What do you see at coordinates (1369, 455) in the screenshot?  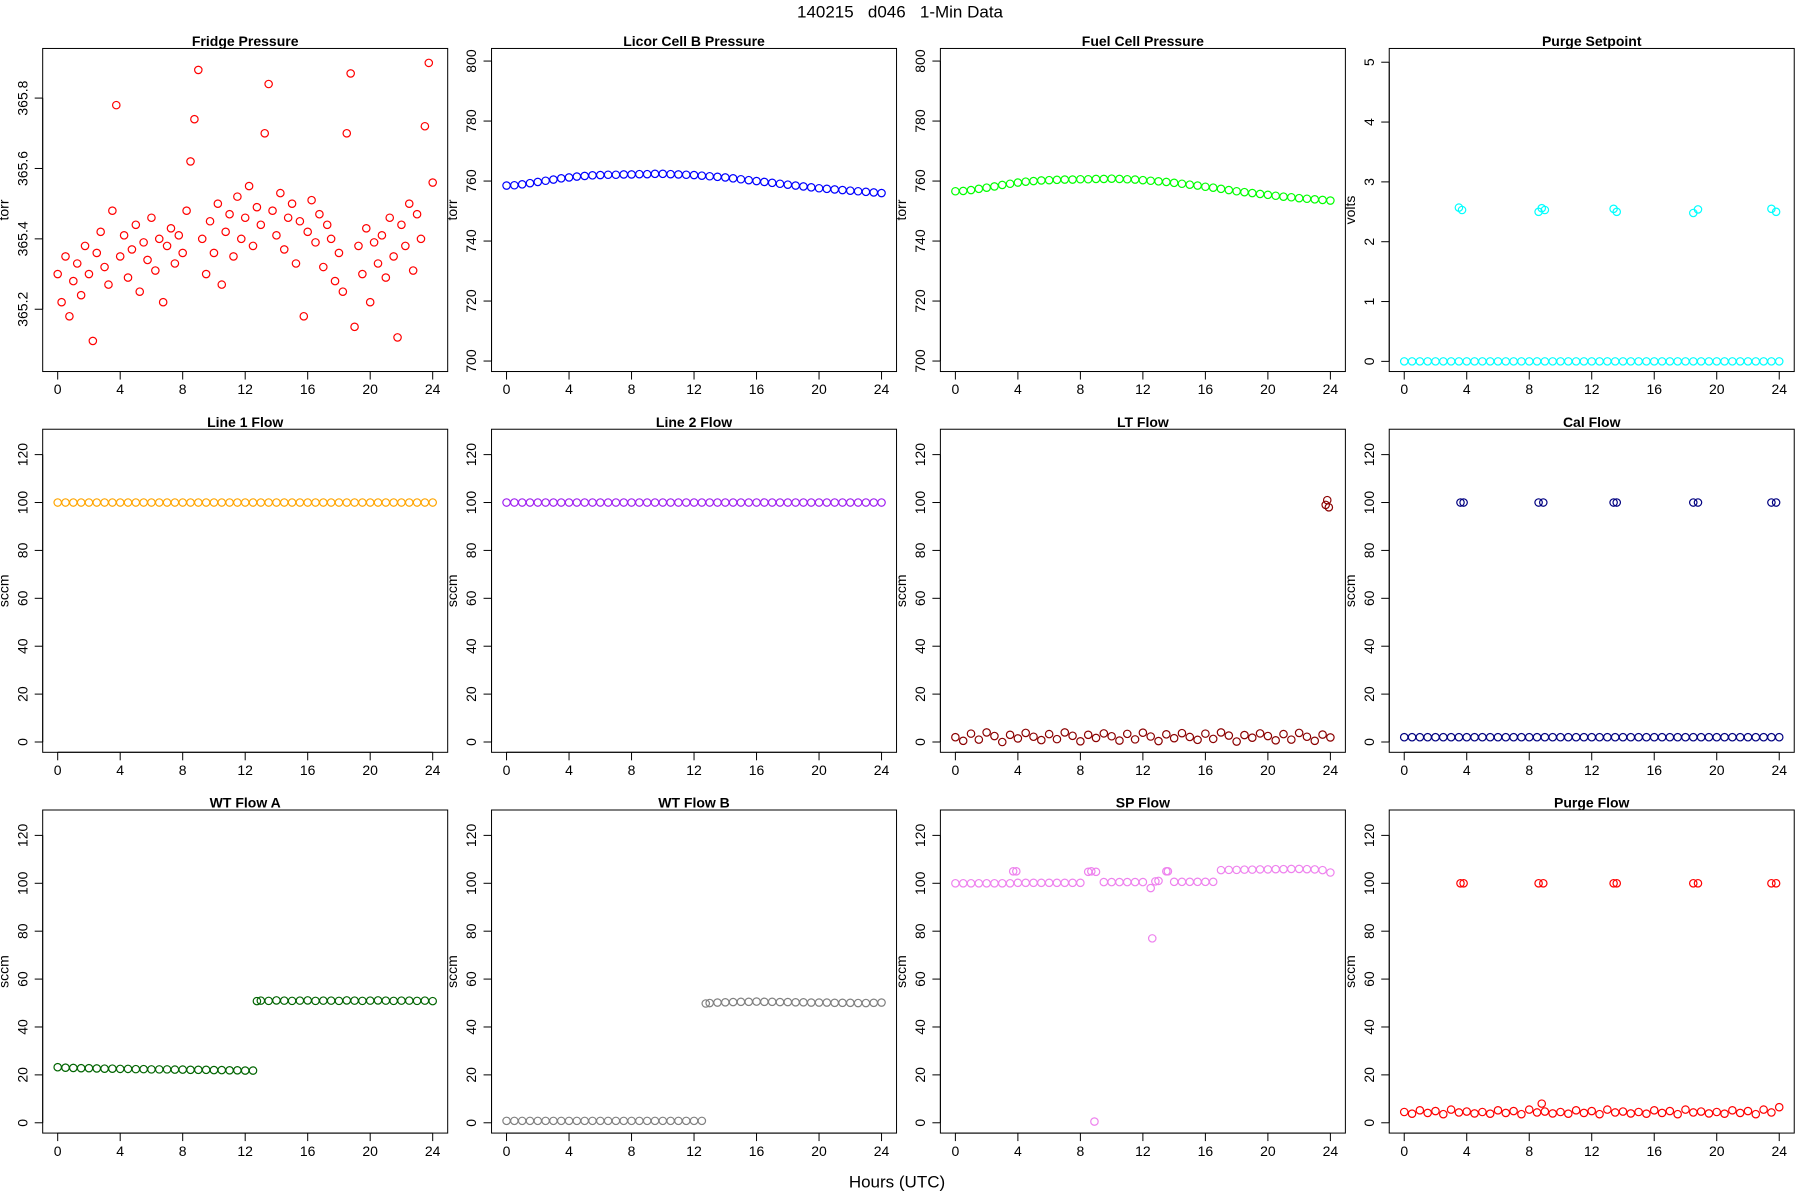 I see `y-tick-label: 120` at bounding box center [1369, 455].